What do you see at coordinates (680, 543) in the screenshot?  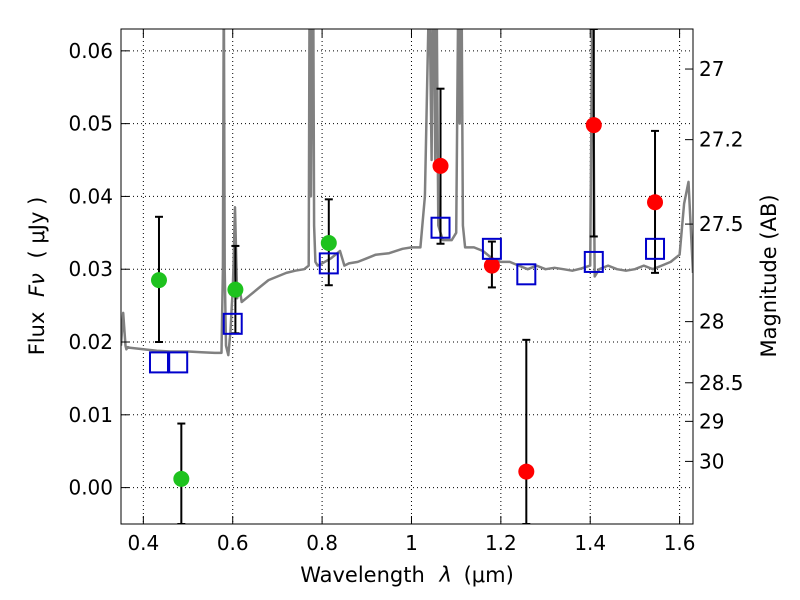 I see `x-tick-label: 1.6` at bounding box center [680, 543].